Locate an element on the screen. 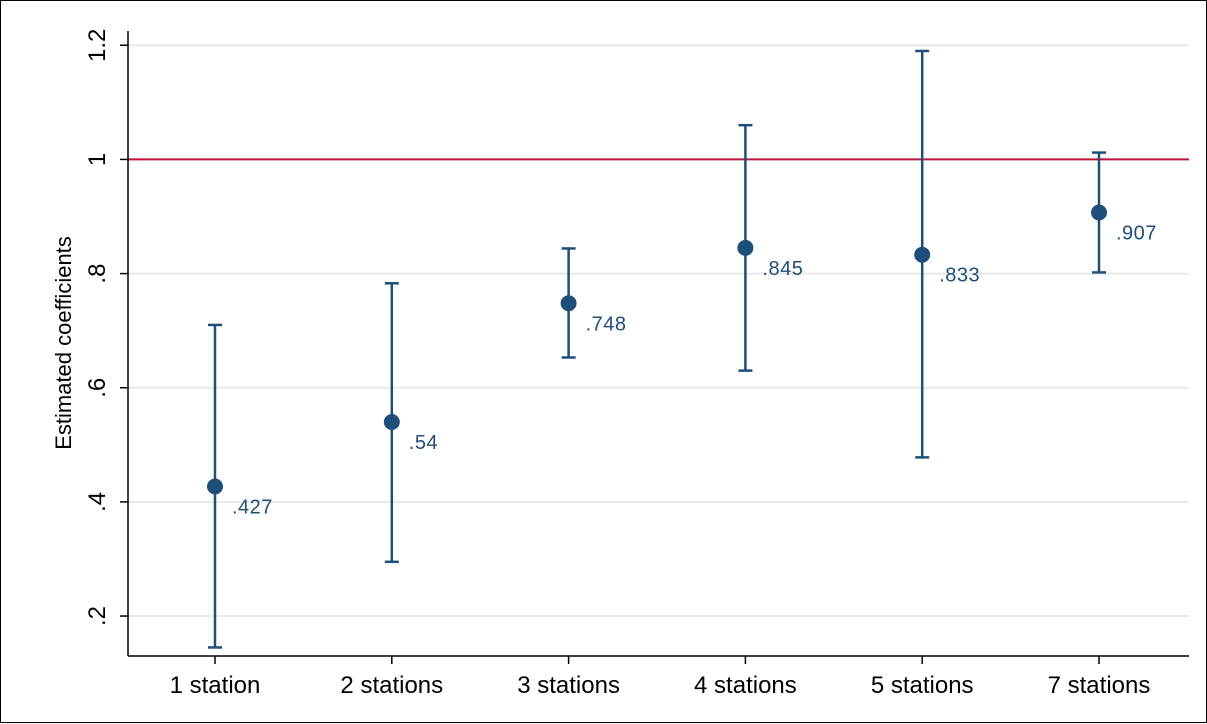 The image size is (1207, 724). y-tick-label-4: 1 is located at coordinates (97, 159).